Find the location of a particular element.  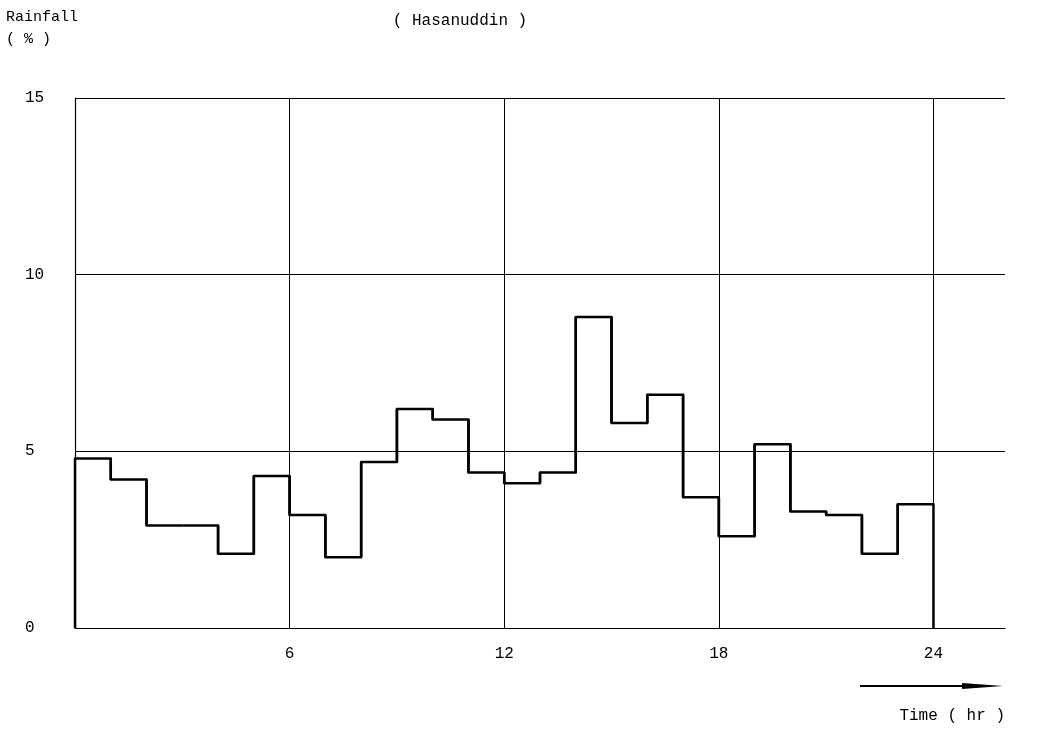

x-axis-title: Time ( hr ) is located at coordinates (952, 716).